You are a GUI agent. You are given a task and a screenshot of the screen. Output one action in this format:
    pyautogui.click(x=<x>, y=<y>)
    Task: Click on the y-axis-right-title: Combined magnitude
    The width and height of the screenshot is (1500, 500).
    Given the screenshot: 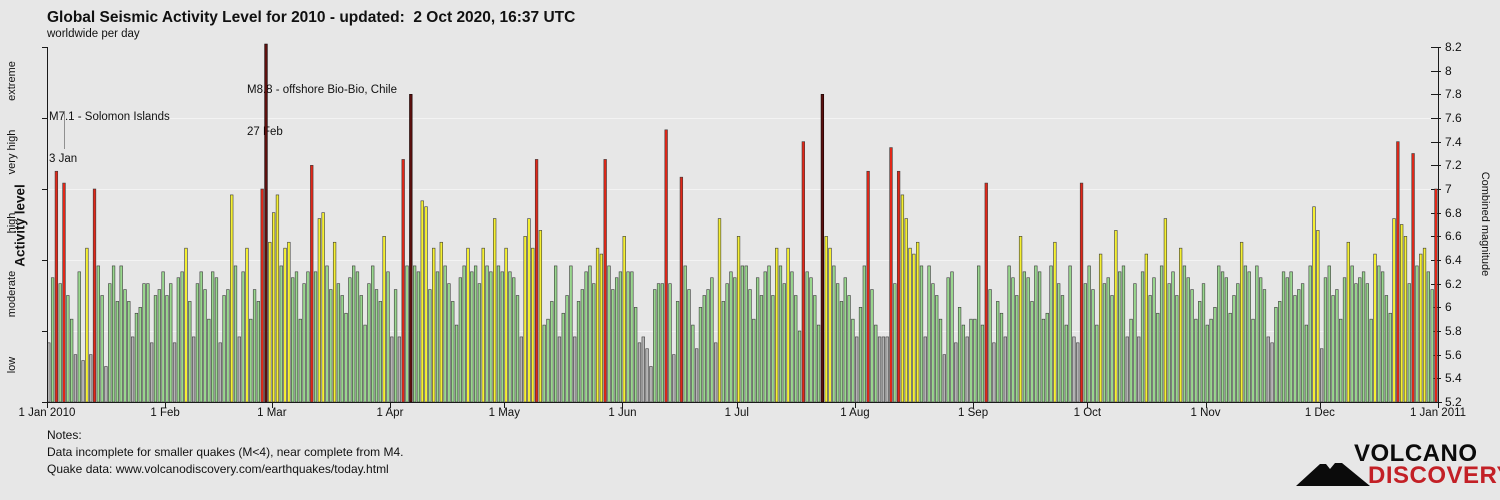 What is the action you would take?
    pyautogui.click(x=1485, y=224)
    